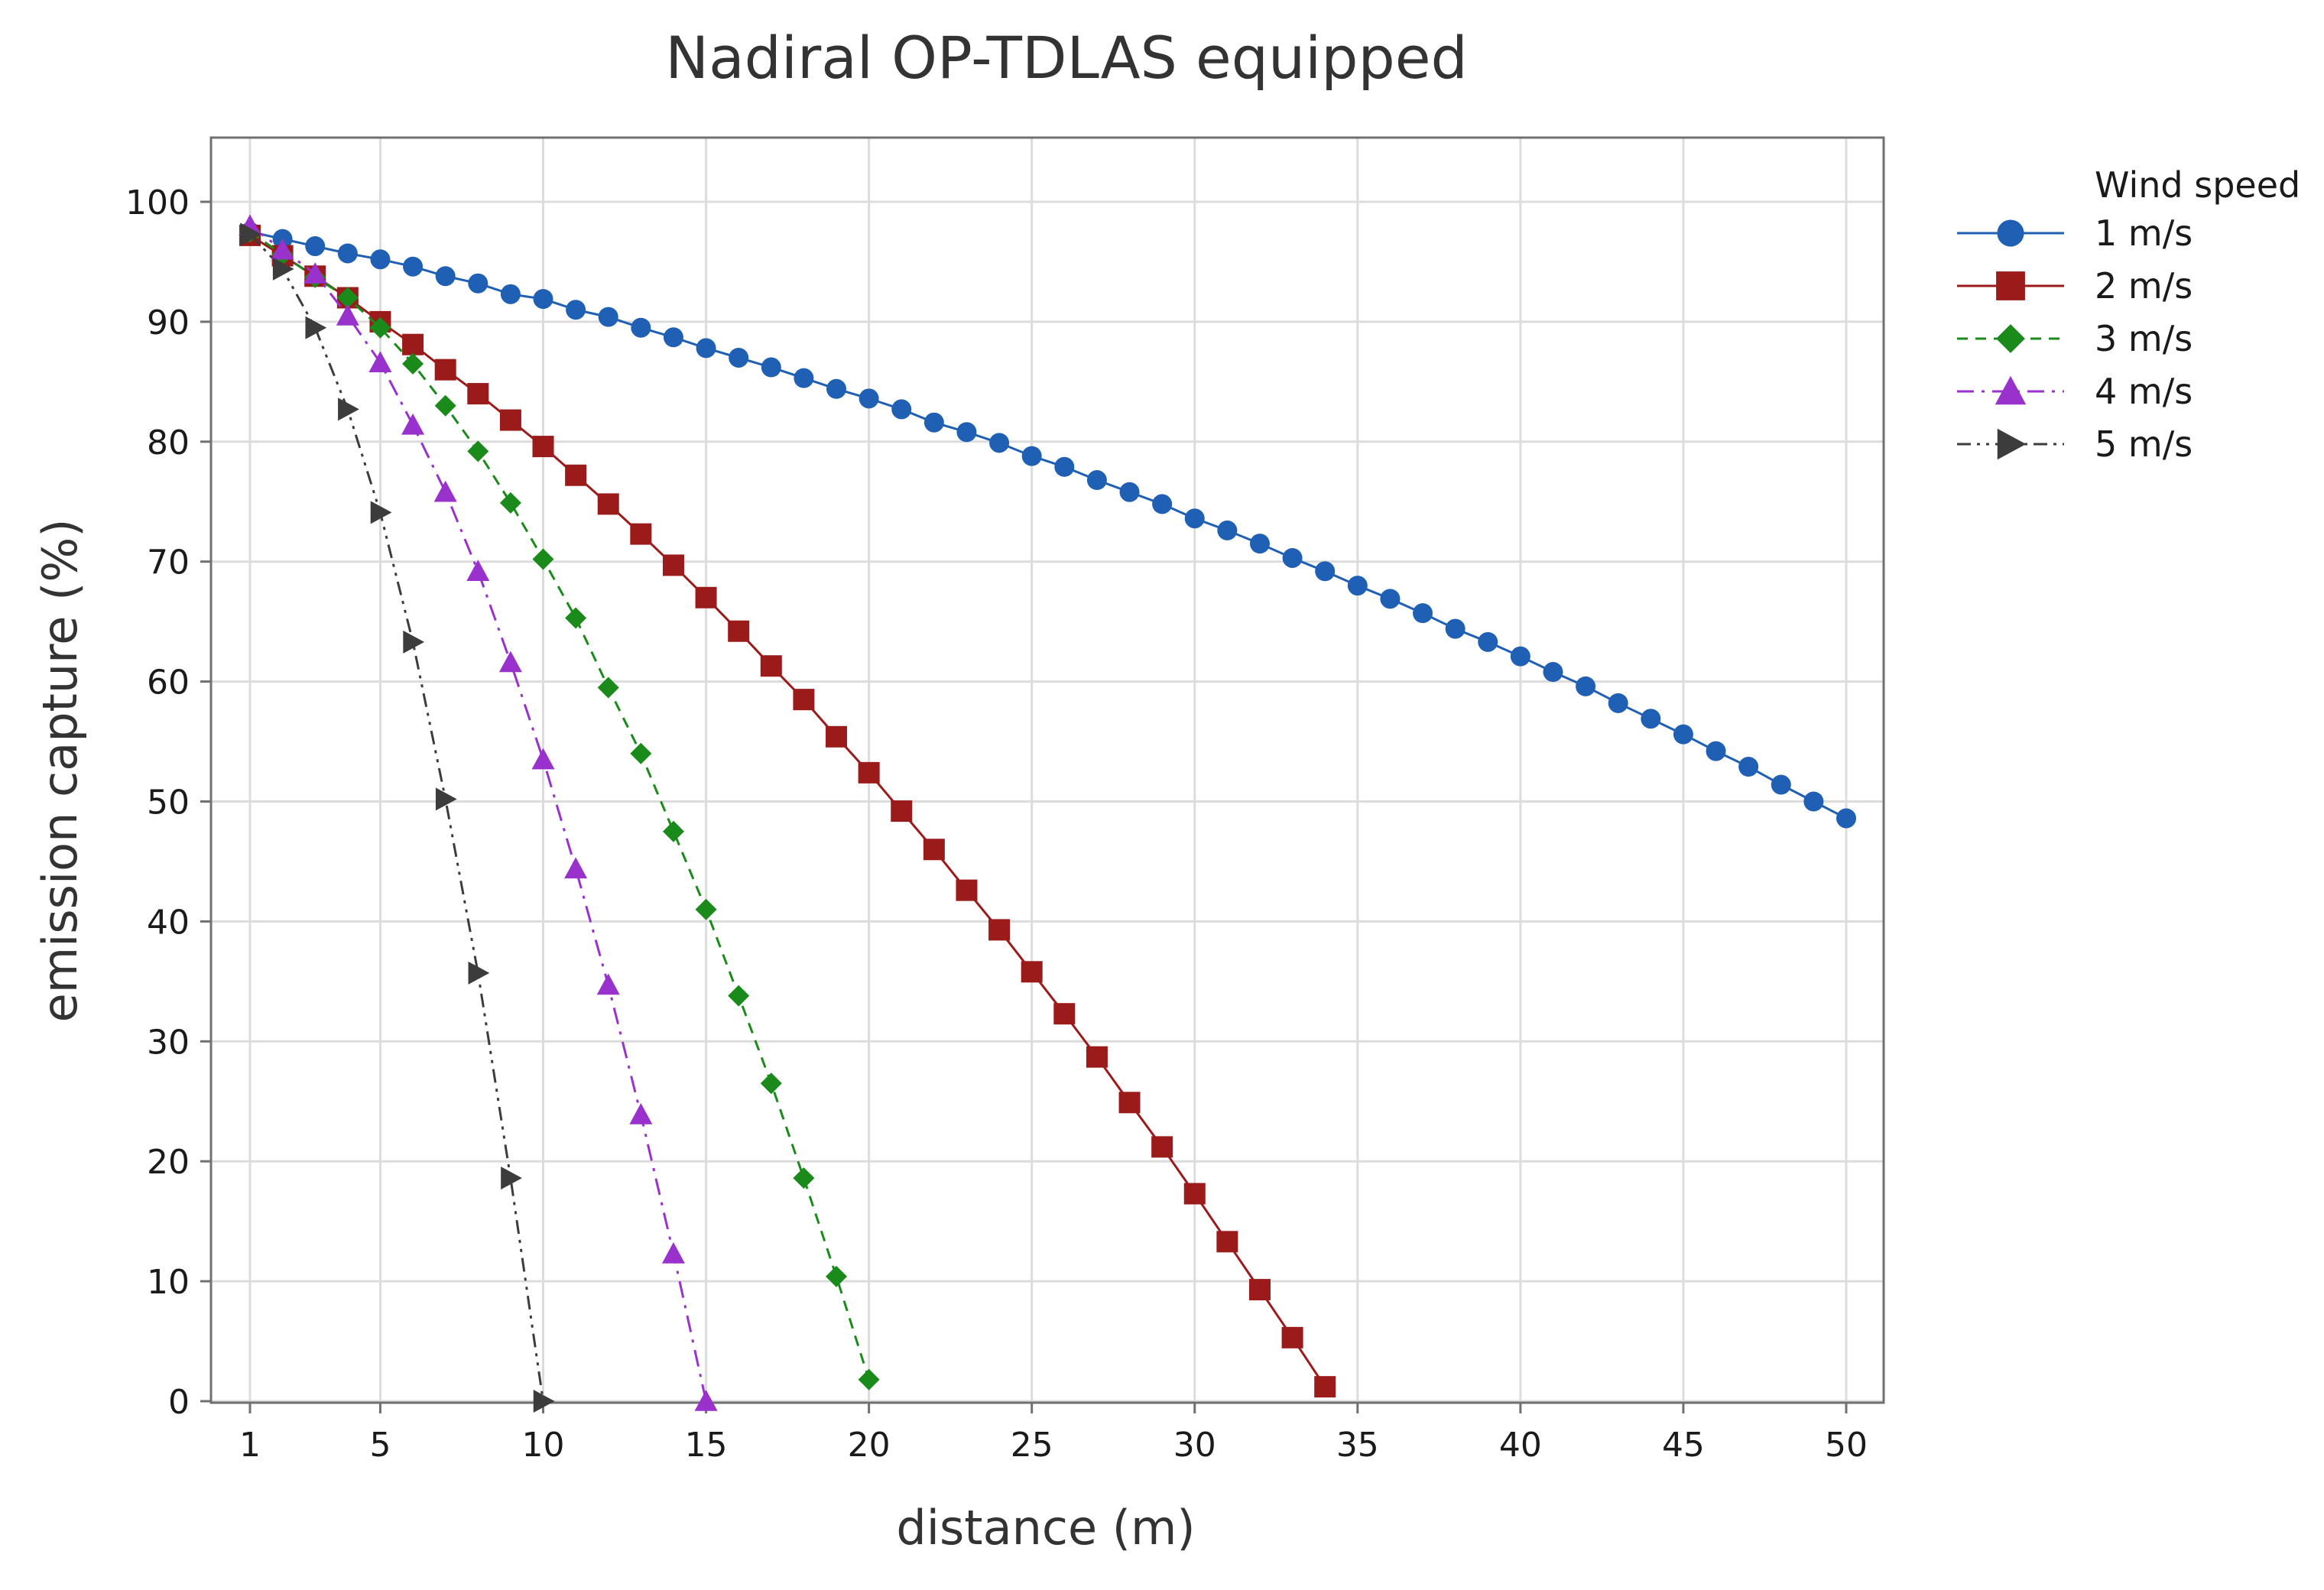 Image resolution: width=2324 pixels, height=1590 pixels. I want to click on x-tick-label: 20, so click(869, 1445).